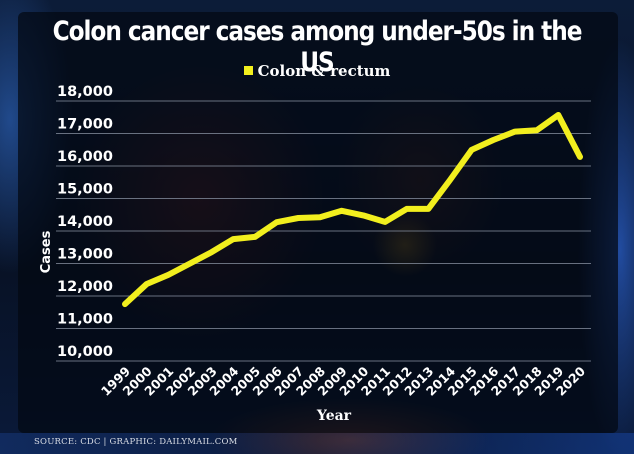 The width and height of the screenshot is (634, 454). I want to click on x-axis-label: Year, so click(334, 416).